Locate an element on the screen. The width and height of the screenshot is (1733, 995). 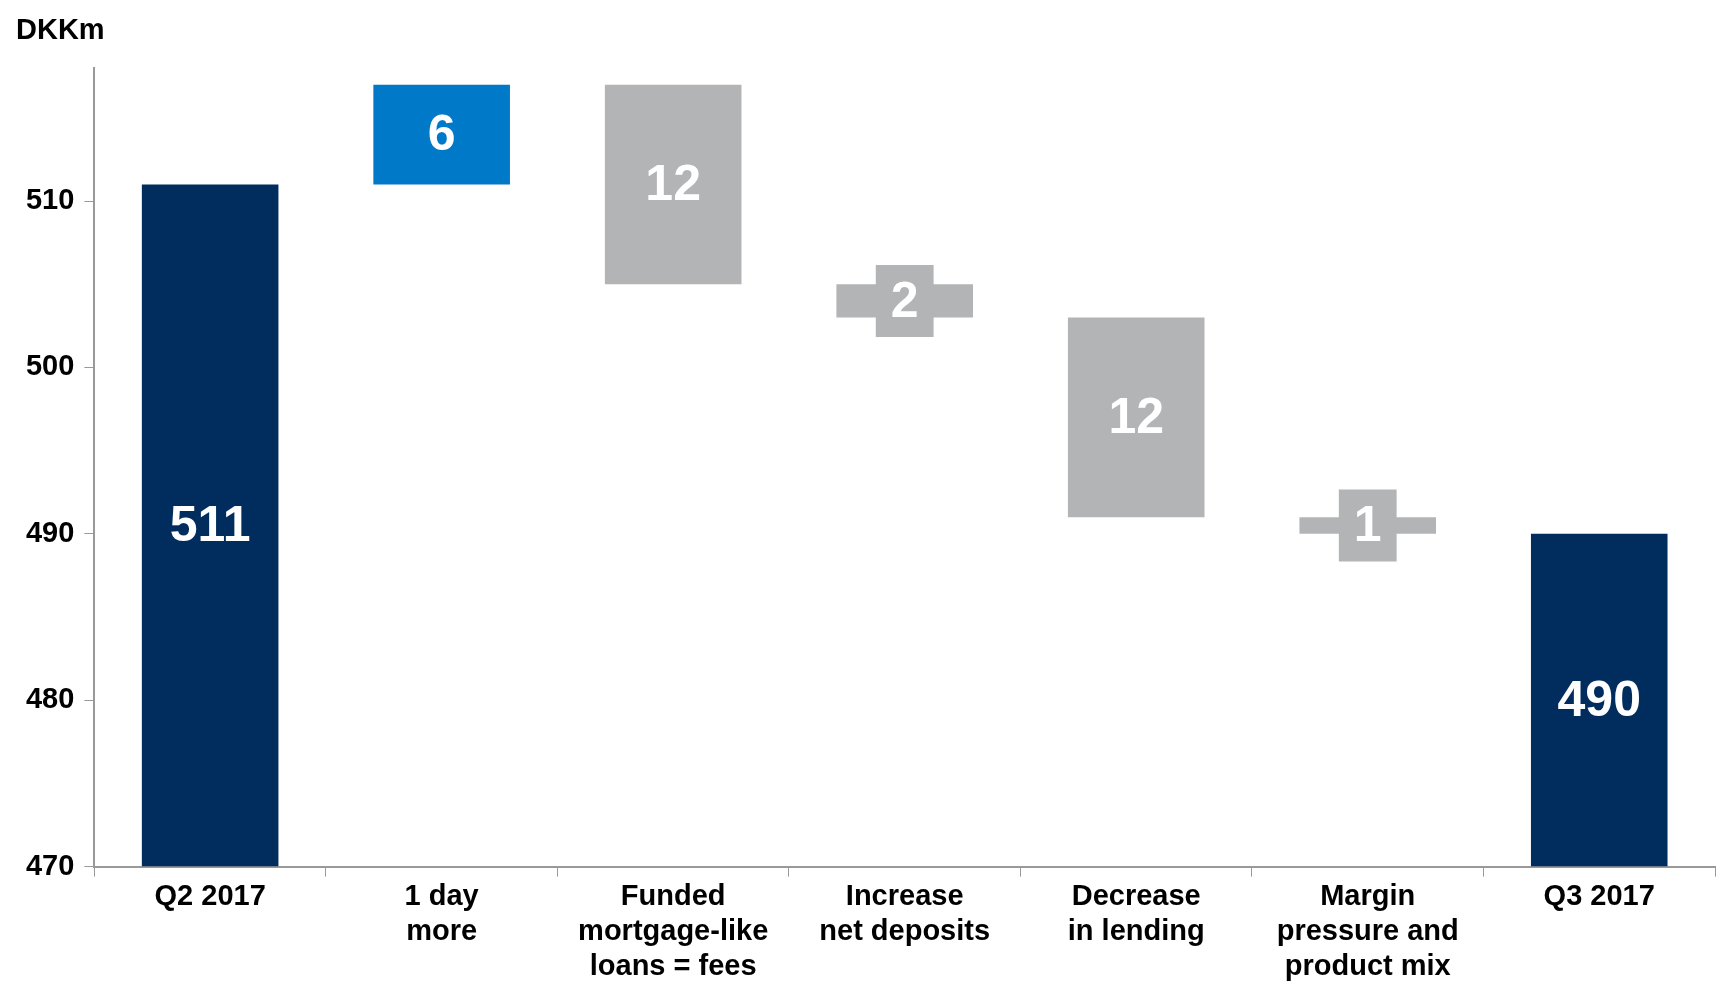
data-label: 6 is located at coordinates (441, 133).